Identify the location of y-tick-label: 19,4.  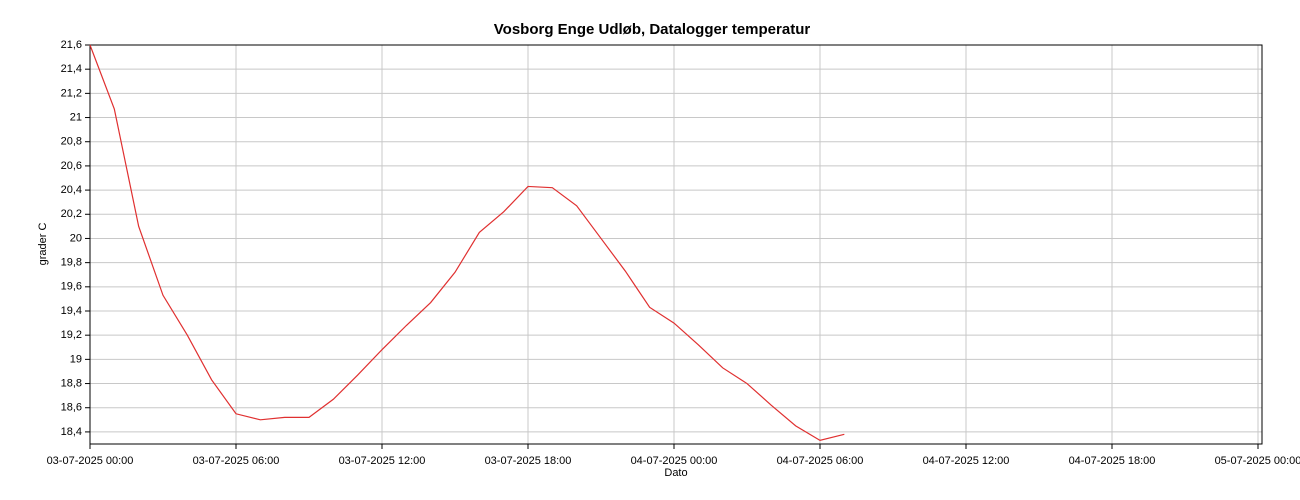
(71, 311).